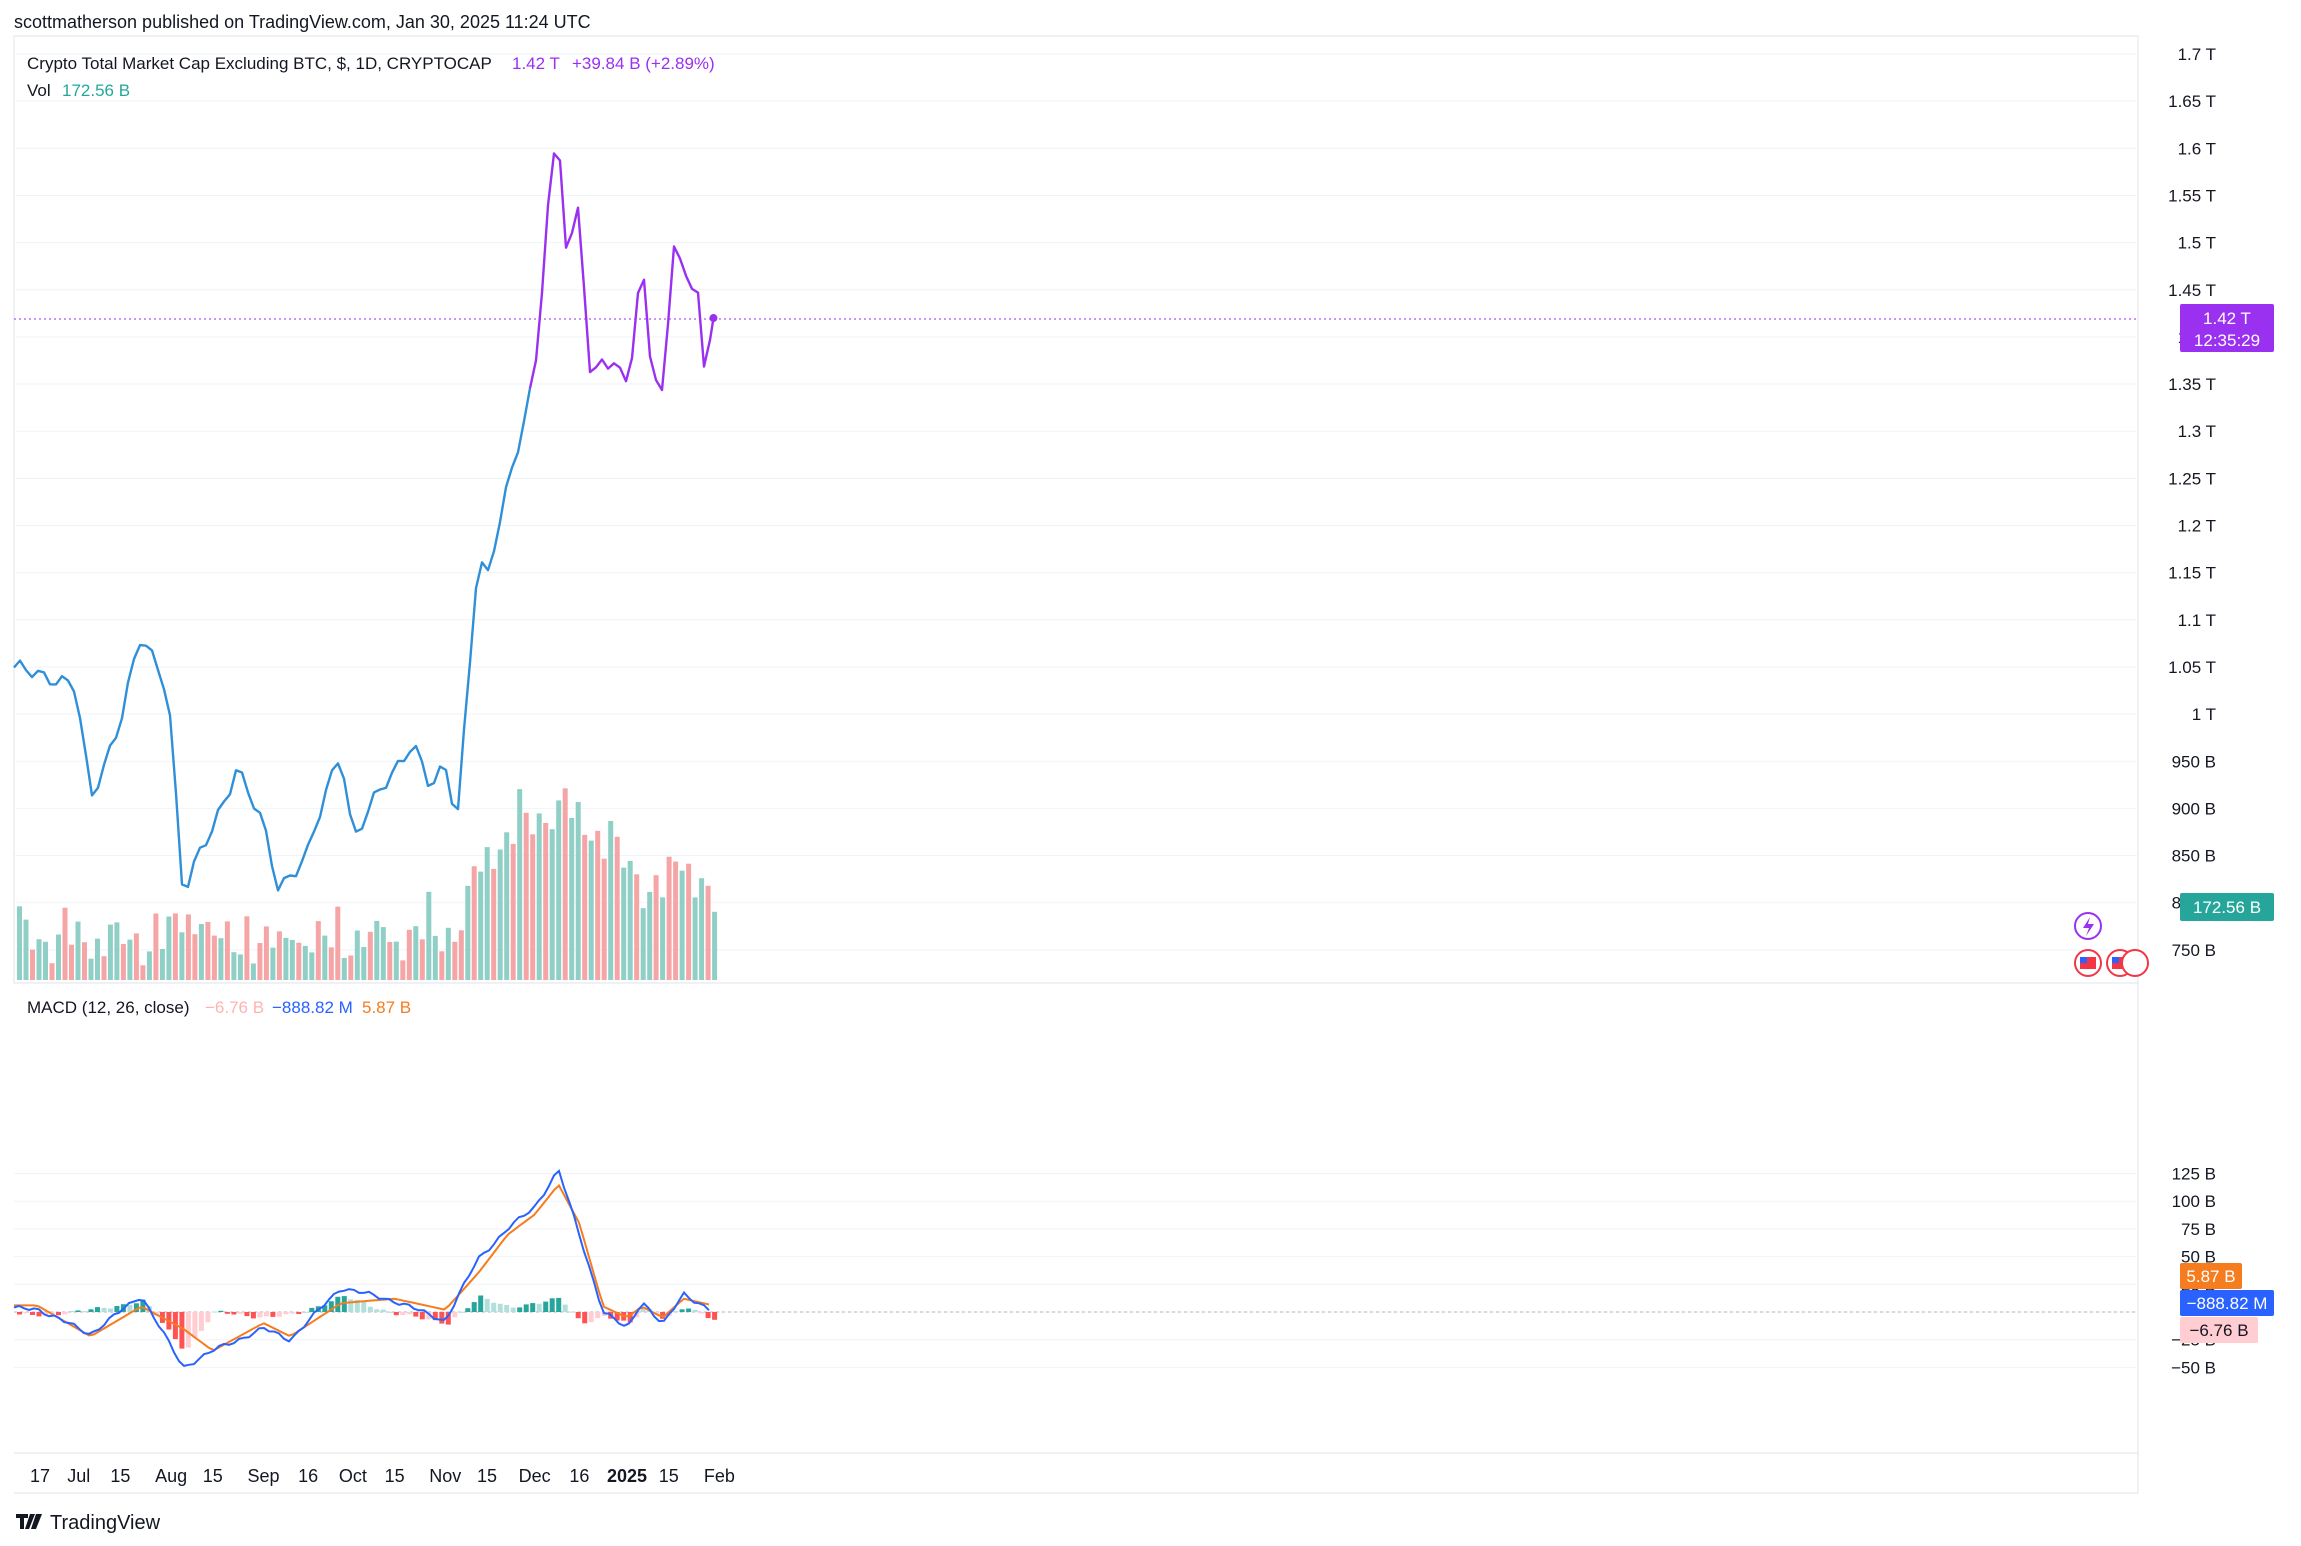  Describe the element at coordinates (105, 1523) in the screenshot. I see `tradingview-brand: TradingView` at that location.